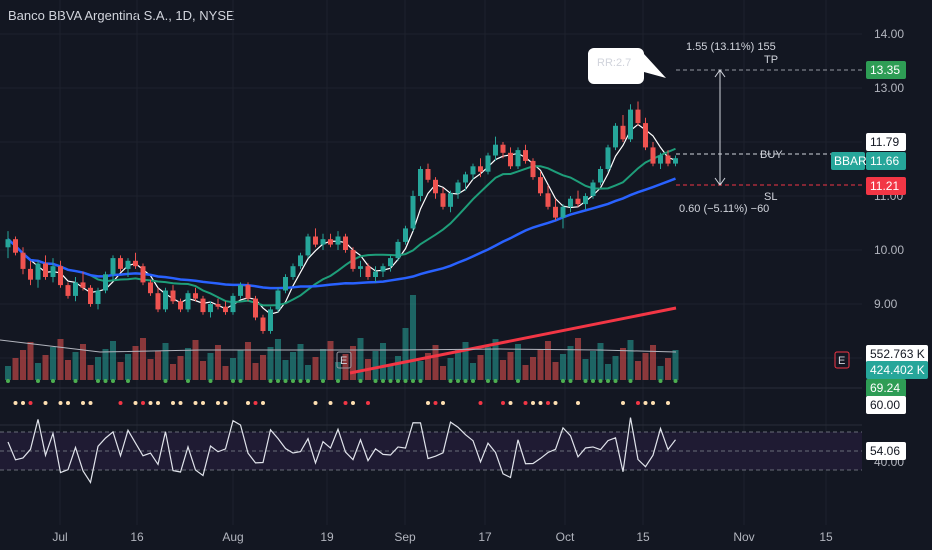 The width and height of the screenshot is (932, 550). What do you see at coordinates (889, 250) in the screenshot?
I see `y-axis-tick: 10.00` at bounding box center [889, 250].